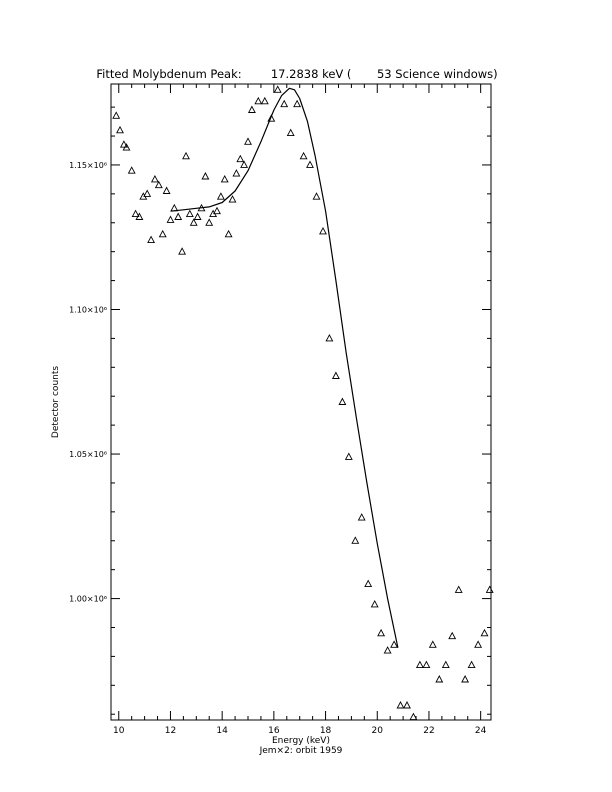 The width and height of the screenshot is (612, 792). What do you see at coordinates (88, 454) in the screenshot?
I see `y-tick-label: 1.05×10⁶` at bounding box center [88, 454].